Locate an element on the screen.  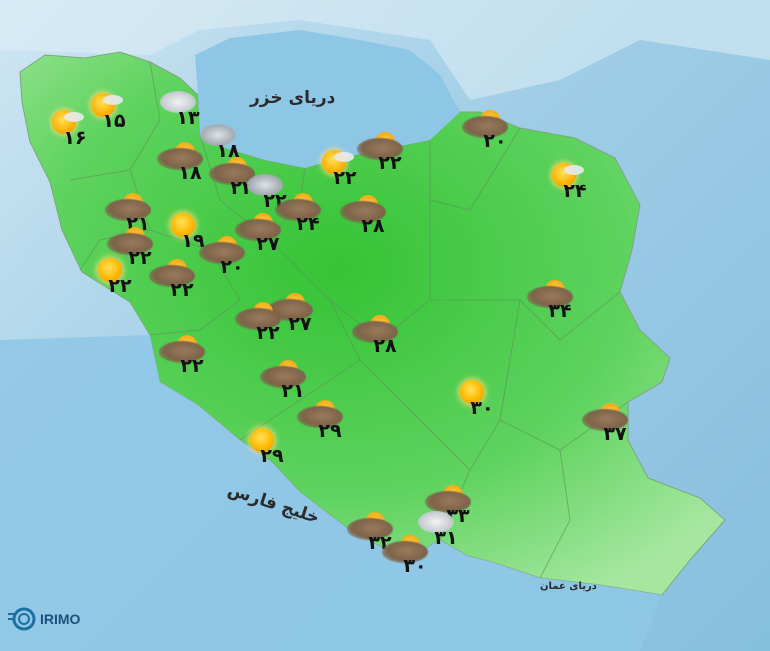
station-temperature: ۱۳ is located at coordinates (188, 118).